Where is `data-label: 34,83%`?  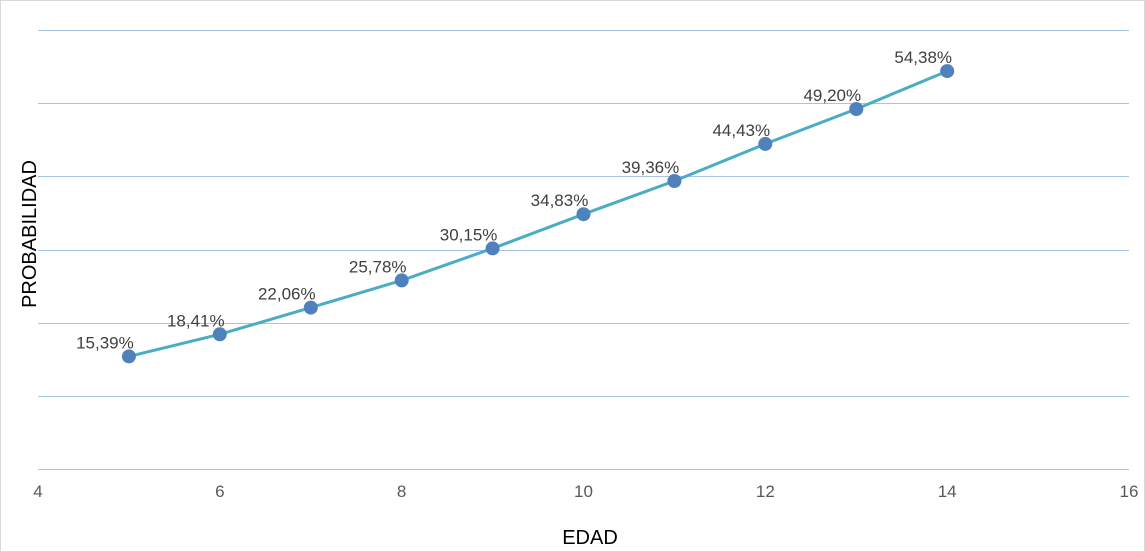
data-label: 34,83% is located at coordinates (560, 200).